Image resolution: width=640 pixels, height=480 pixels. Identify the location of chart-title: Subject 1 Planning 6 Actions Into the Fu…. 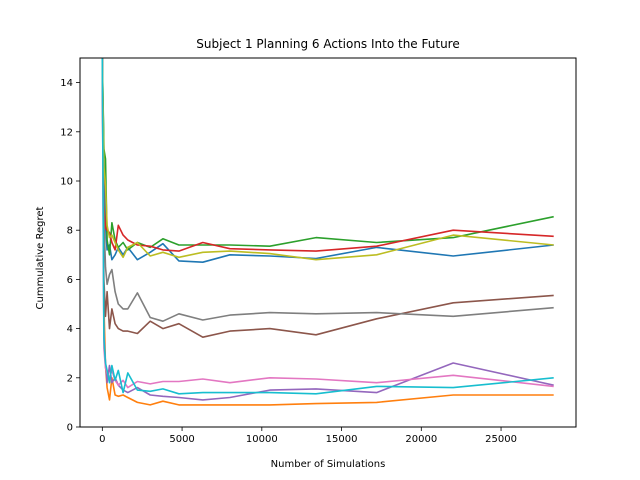
(327, 44).